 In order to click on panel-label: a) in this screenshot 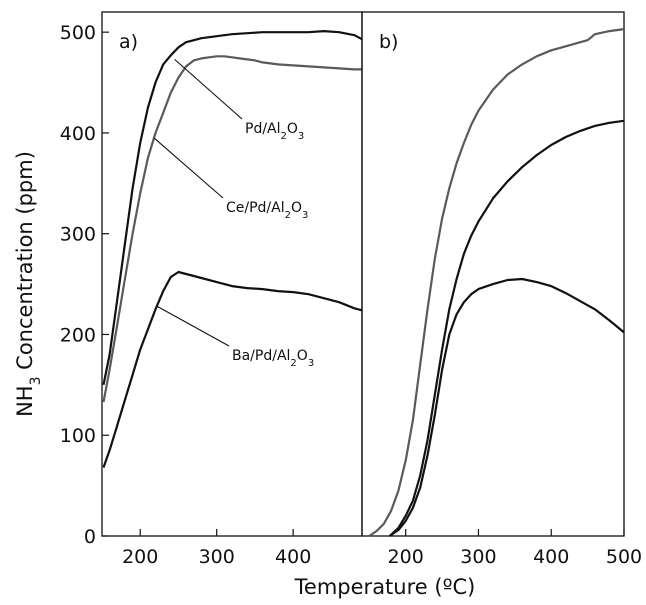, I will do `click(128, 42)`.